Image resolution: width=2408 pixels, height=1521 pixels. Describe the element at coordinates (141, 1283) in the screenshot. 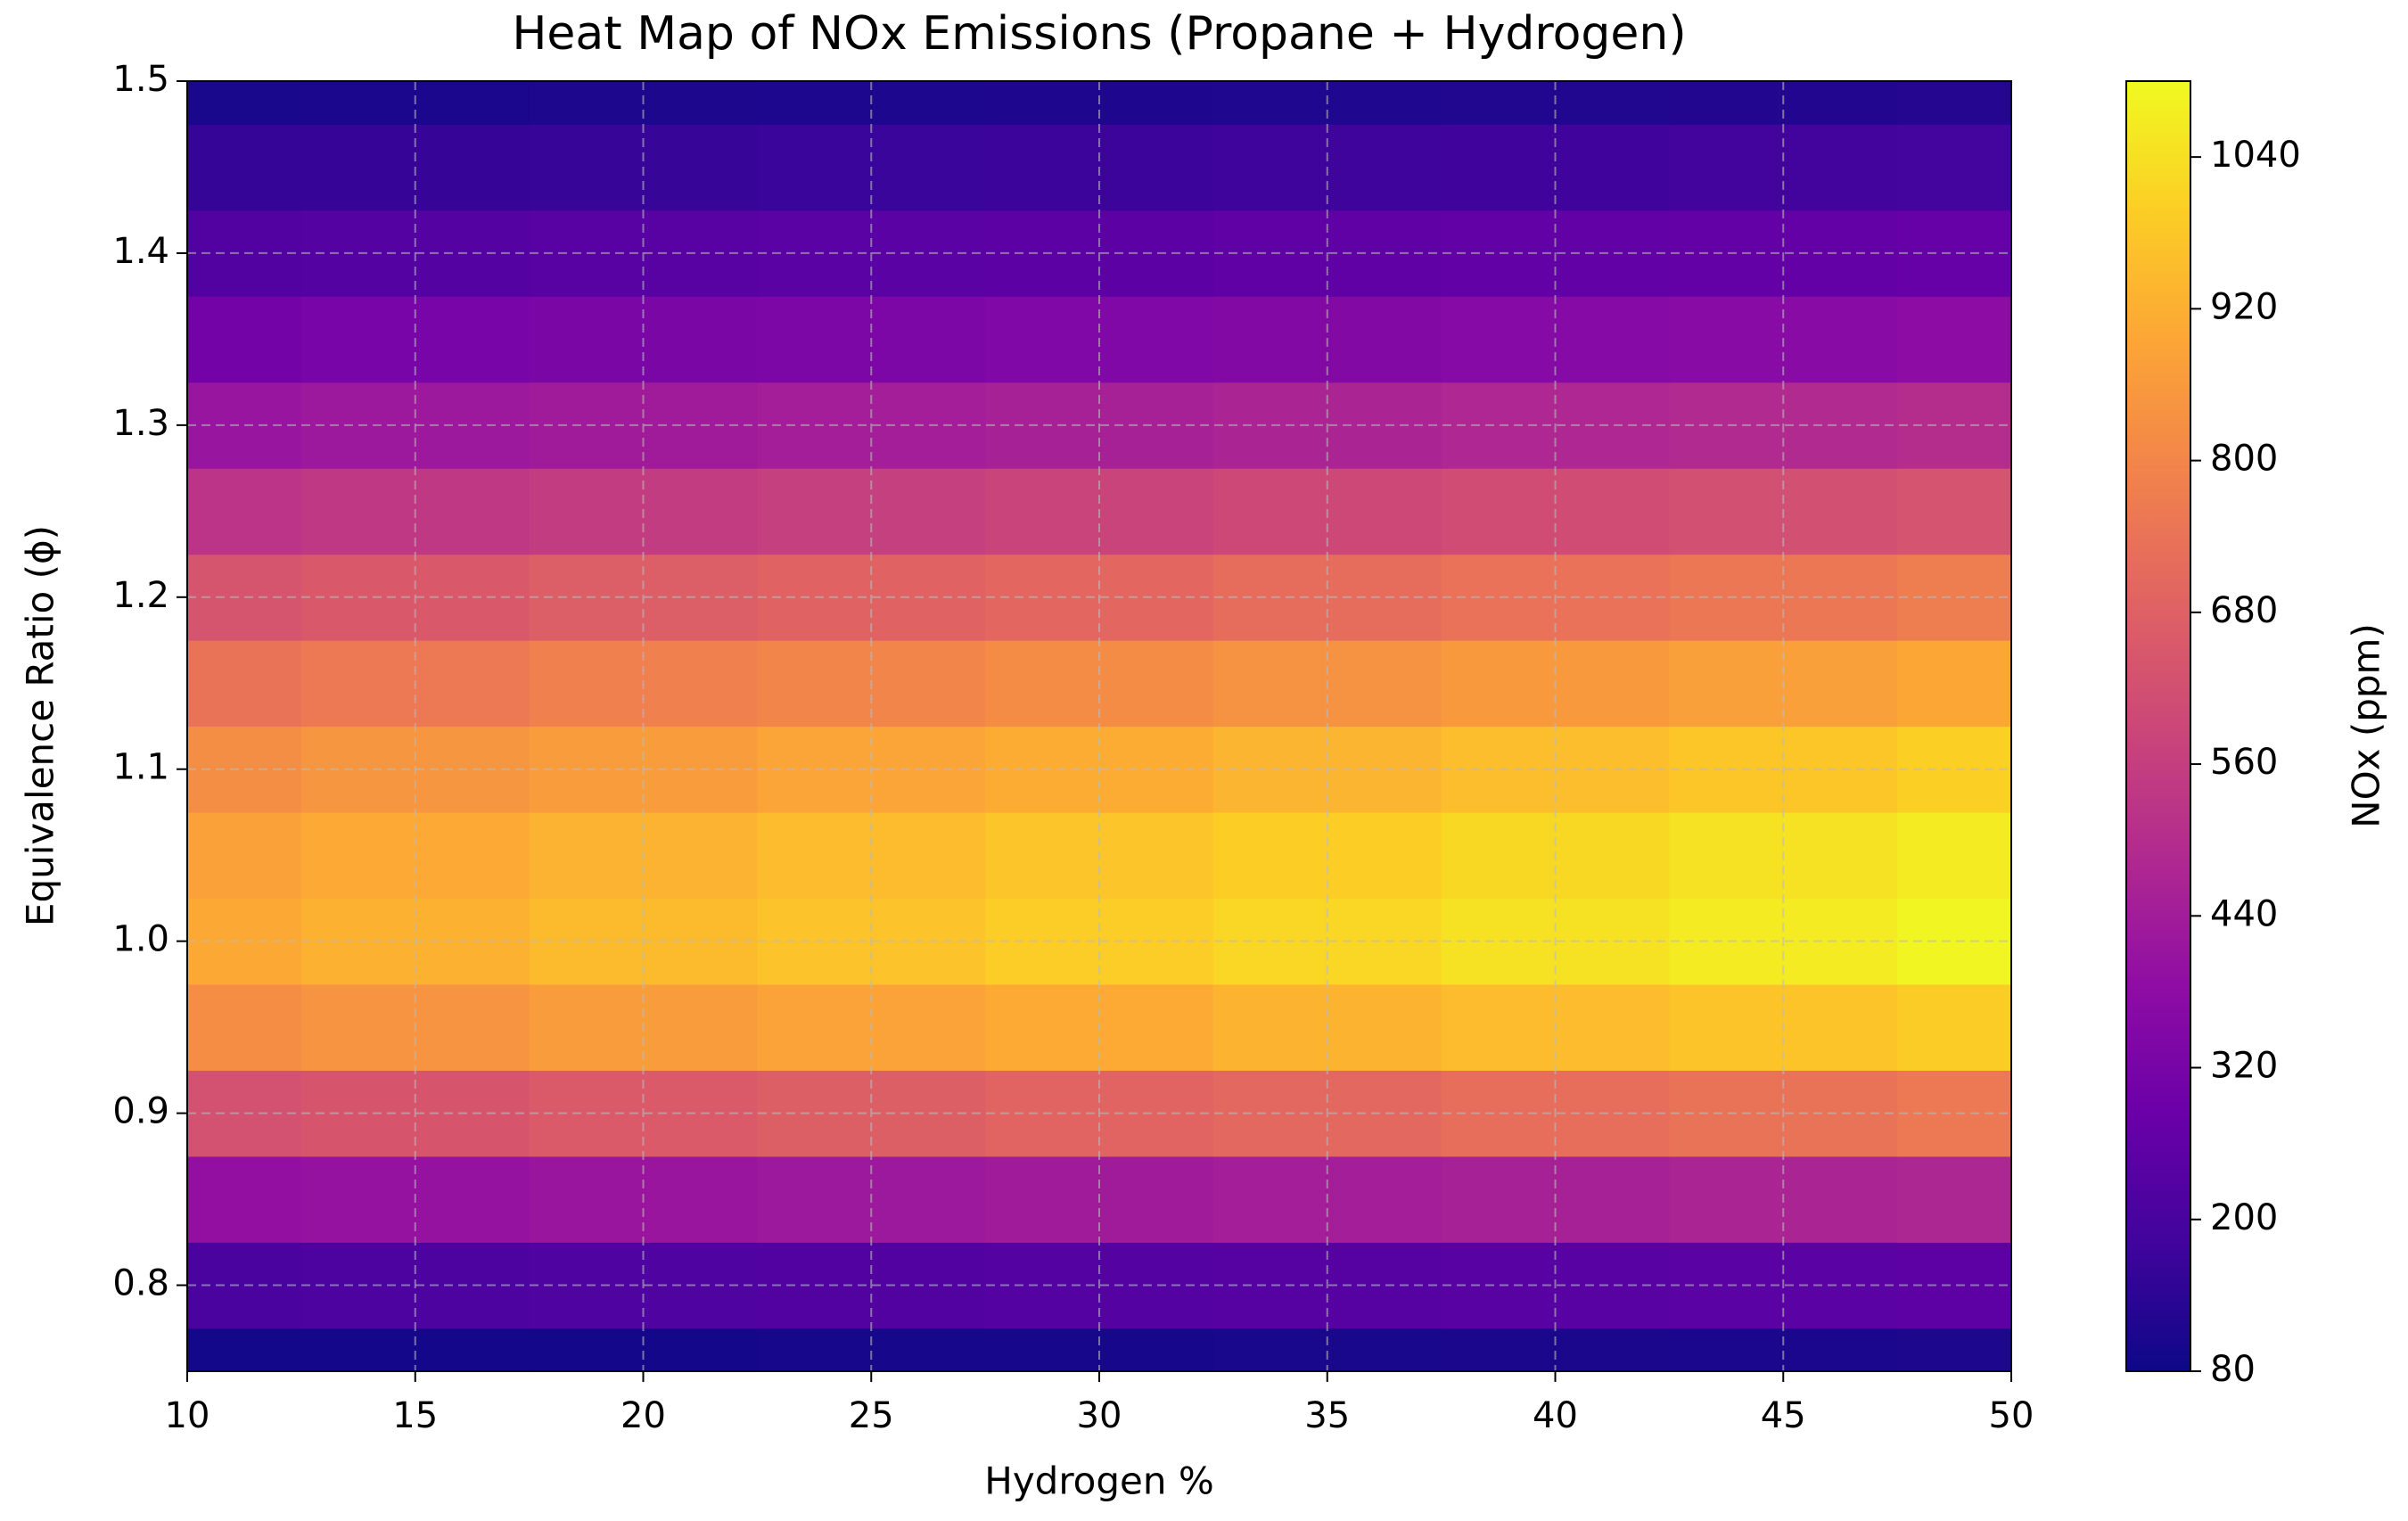

I see `y-tick-label: 0.8` at that location.